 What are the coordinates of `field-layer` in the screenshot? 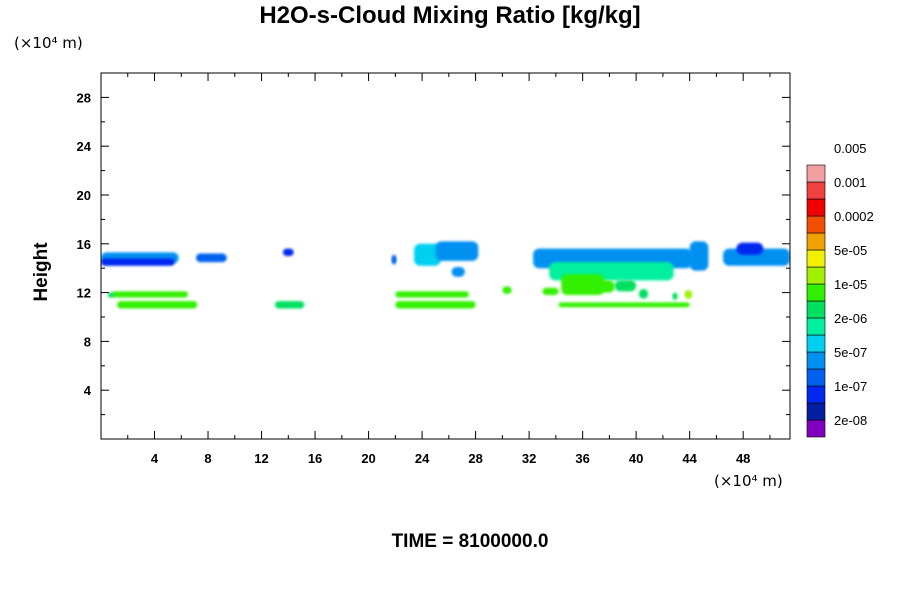 It's located at (445, 275).